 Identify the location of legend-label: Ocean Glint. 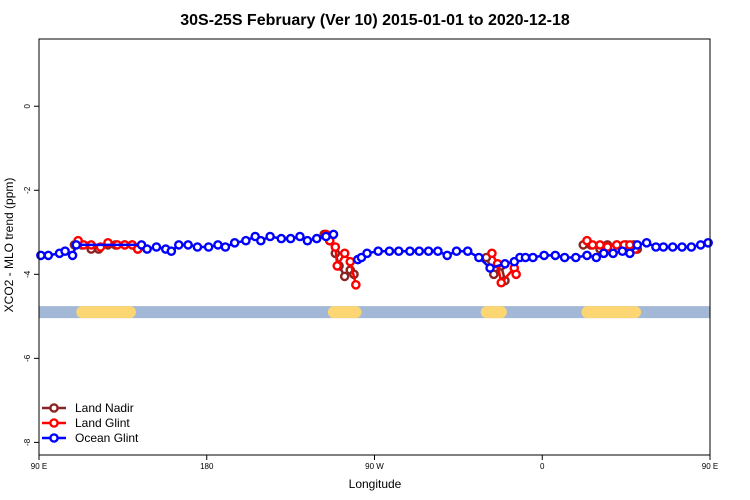
(107, 438).